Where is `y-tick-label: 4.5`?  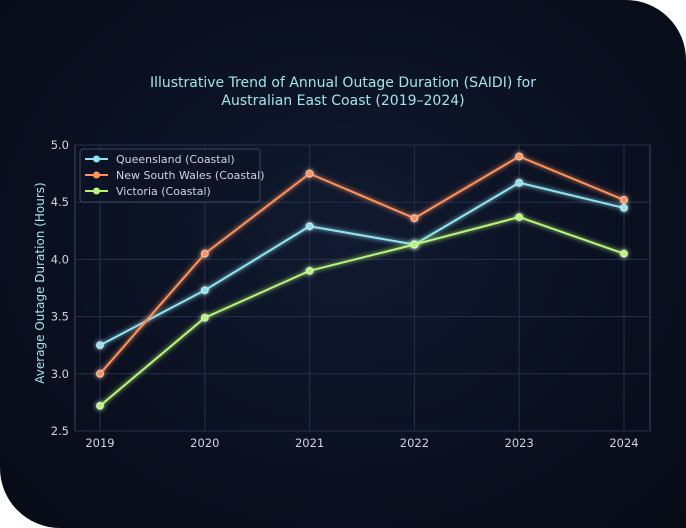 y-tick-label: 4.5 is located at coordinates (60, 202).